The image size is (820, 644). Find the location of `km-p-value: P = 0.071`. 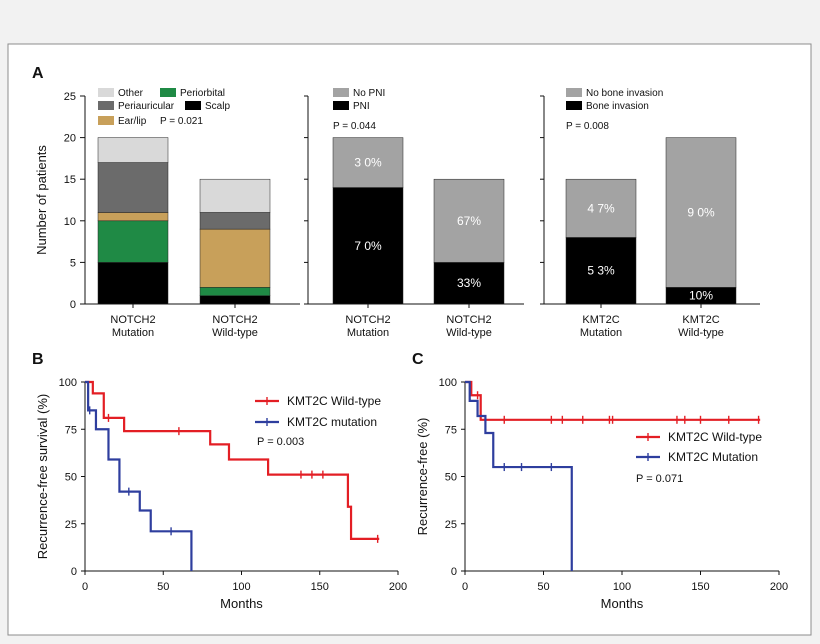

km-p-value: P = 0.071 is located at coordinates (659, 479).